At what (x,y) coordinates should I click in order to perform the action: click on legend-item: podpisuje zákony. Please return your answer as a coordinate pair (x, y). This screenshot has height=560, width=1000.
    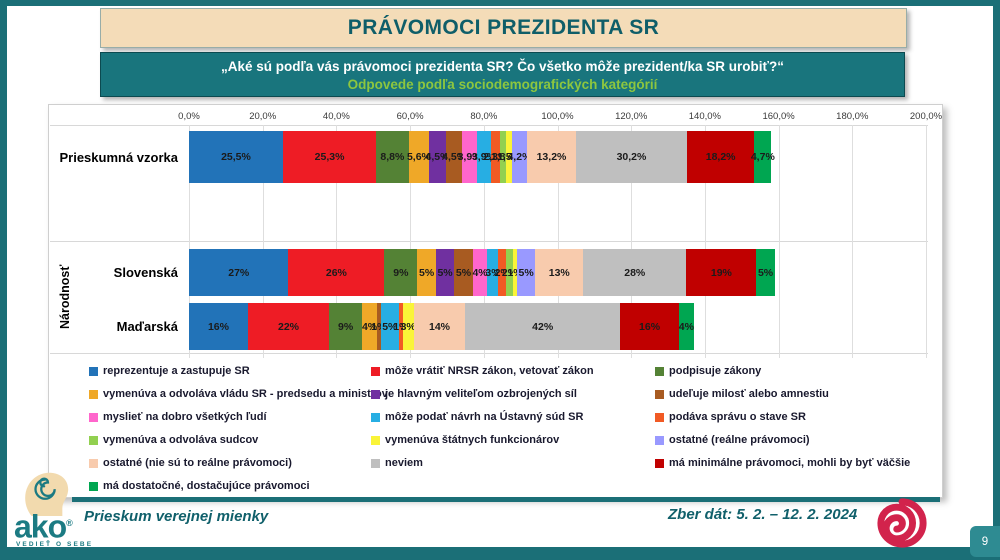
    Looking at the image, I should click on (708, 371).